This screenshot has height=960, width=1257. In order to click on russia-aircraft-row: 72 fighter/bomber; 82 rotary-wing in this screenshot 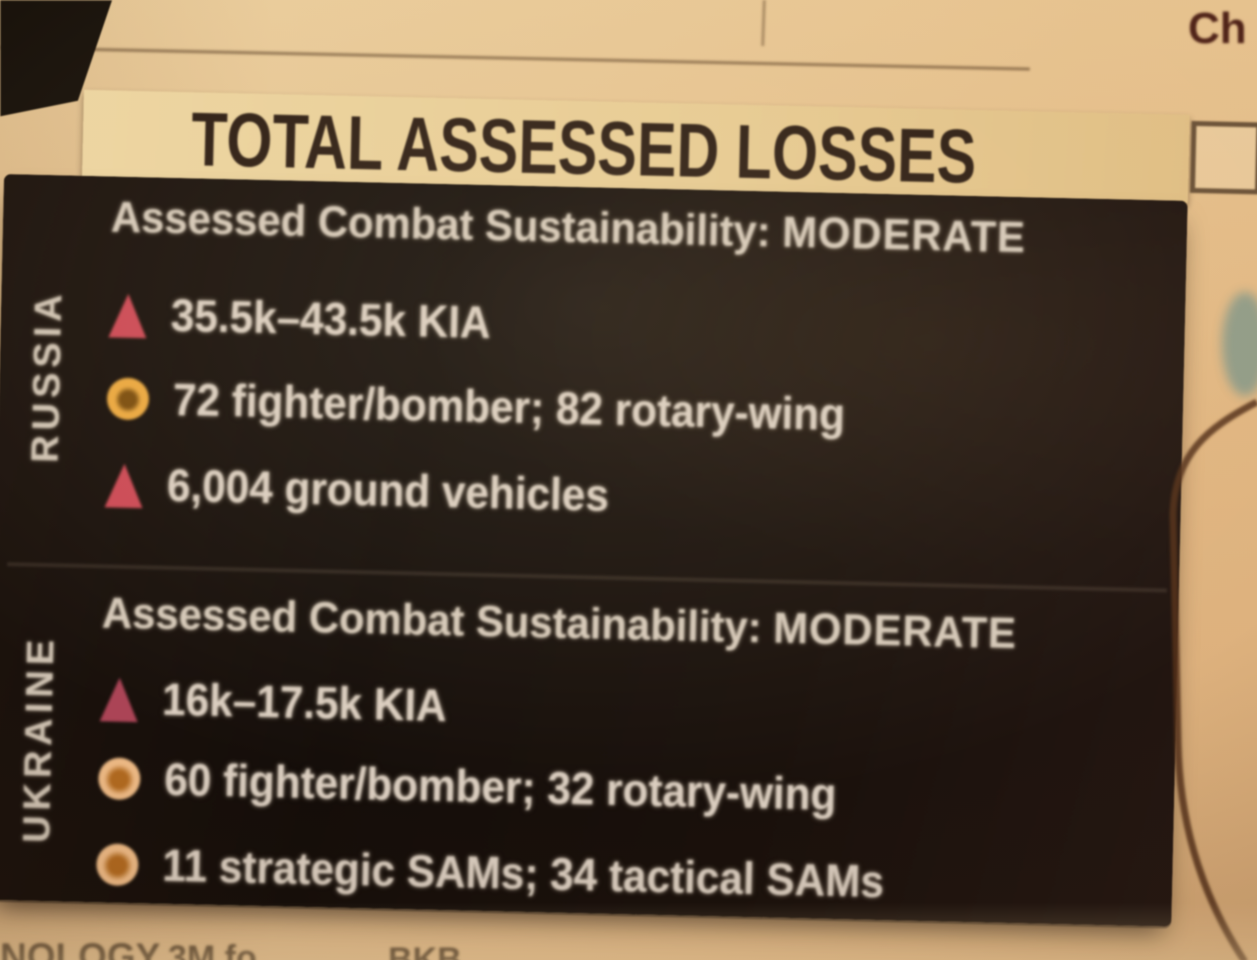, I will do `click(497, 407)`.